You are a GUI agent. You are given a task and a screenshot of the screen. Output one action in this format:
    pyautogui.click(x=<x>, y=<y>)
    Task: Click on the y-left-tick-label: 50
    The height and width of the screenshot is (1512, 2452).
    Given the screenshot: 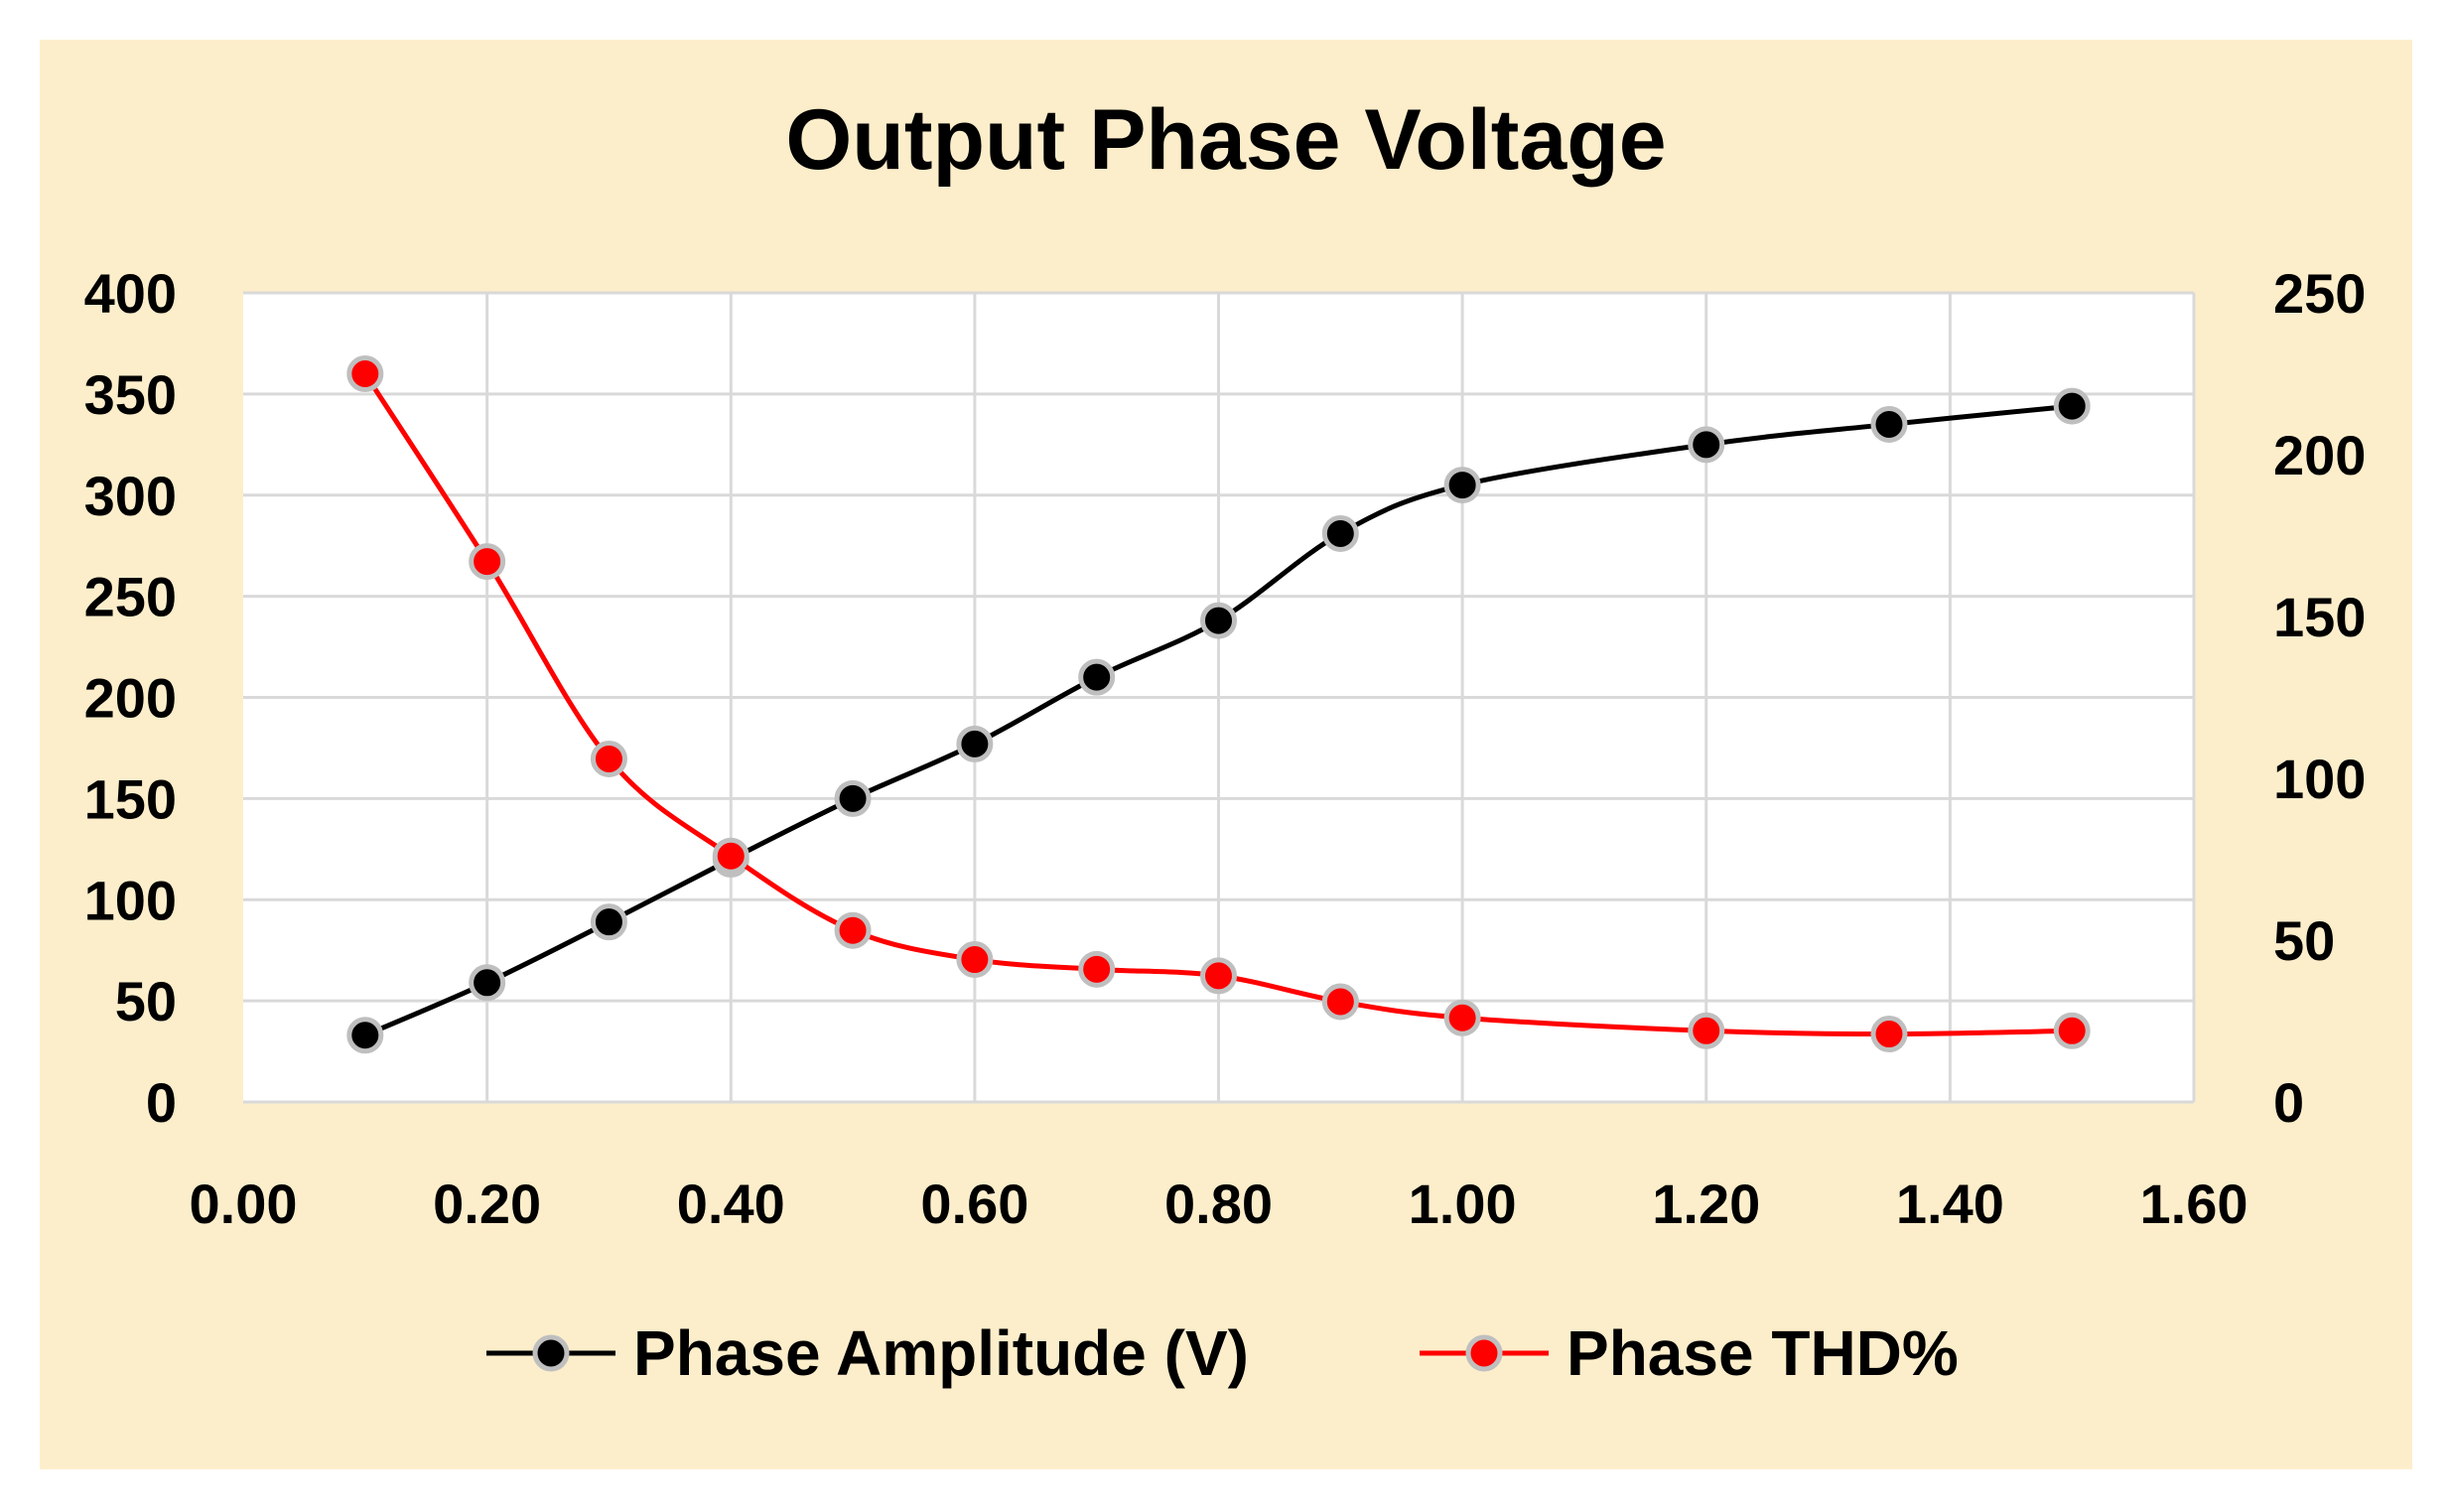 What is the action you would take?
    pyautogui.click(x=146, y=1001)
    